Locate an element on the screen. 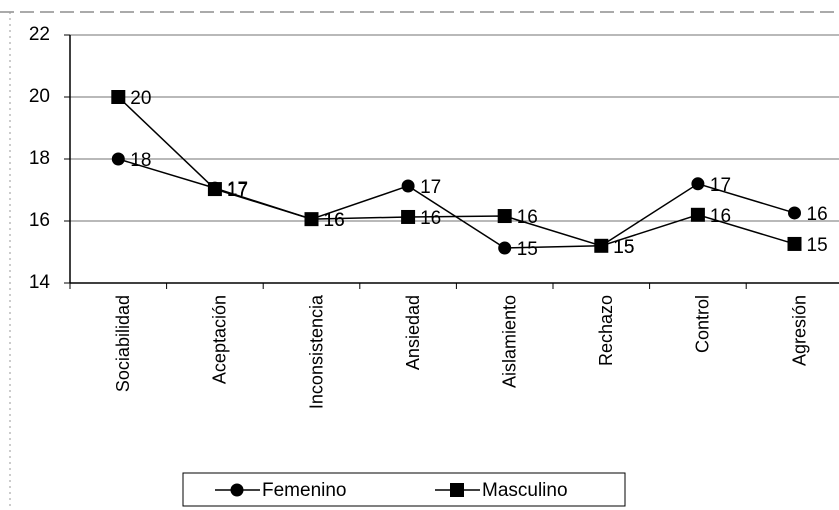 The height and width of the screenshot is (510, 839). legend-label: Masculino is located at coordinates (525, 490).